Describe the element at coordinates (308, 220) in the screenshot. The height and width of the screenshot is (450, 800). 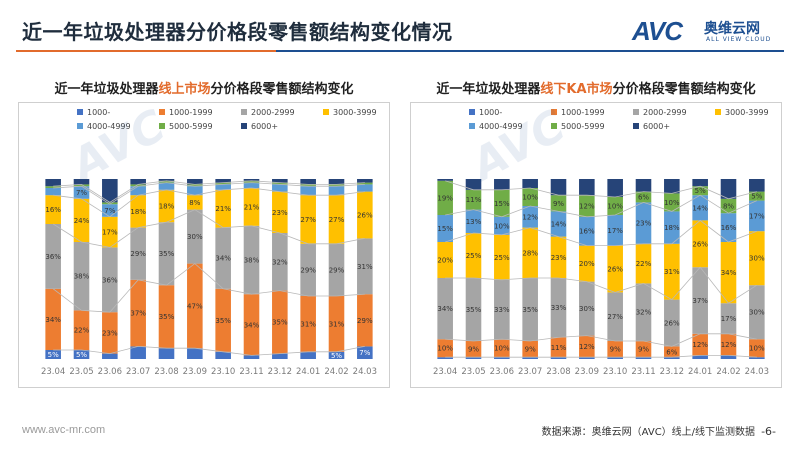
I see `data-label: 27%` at that location.